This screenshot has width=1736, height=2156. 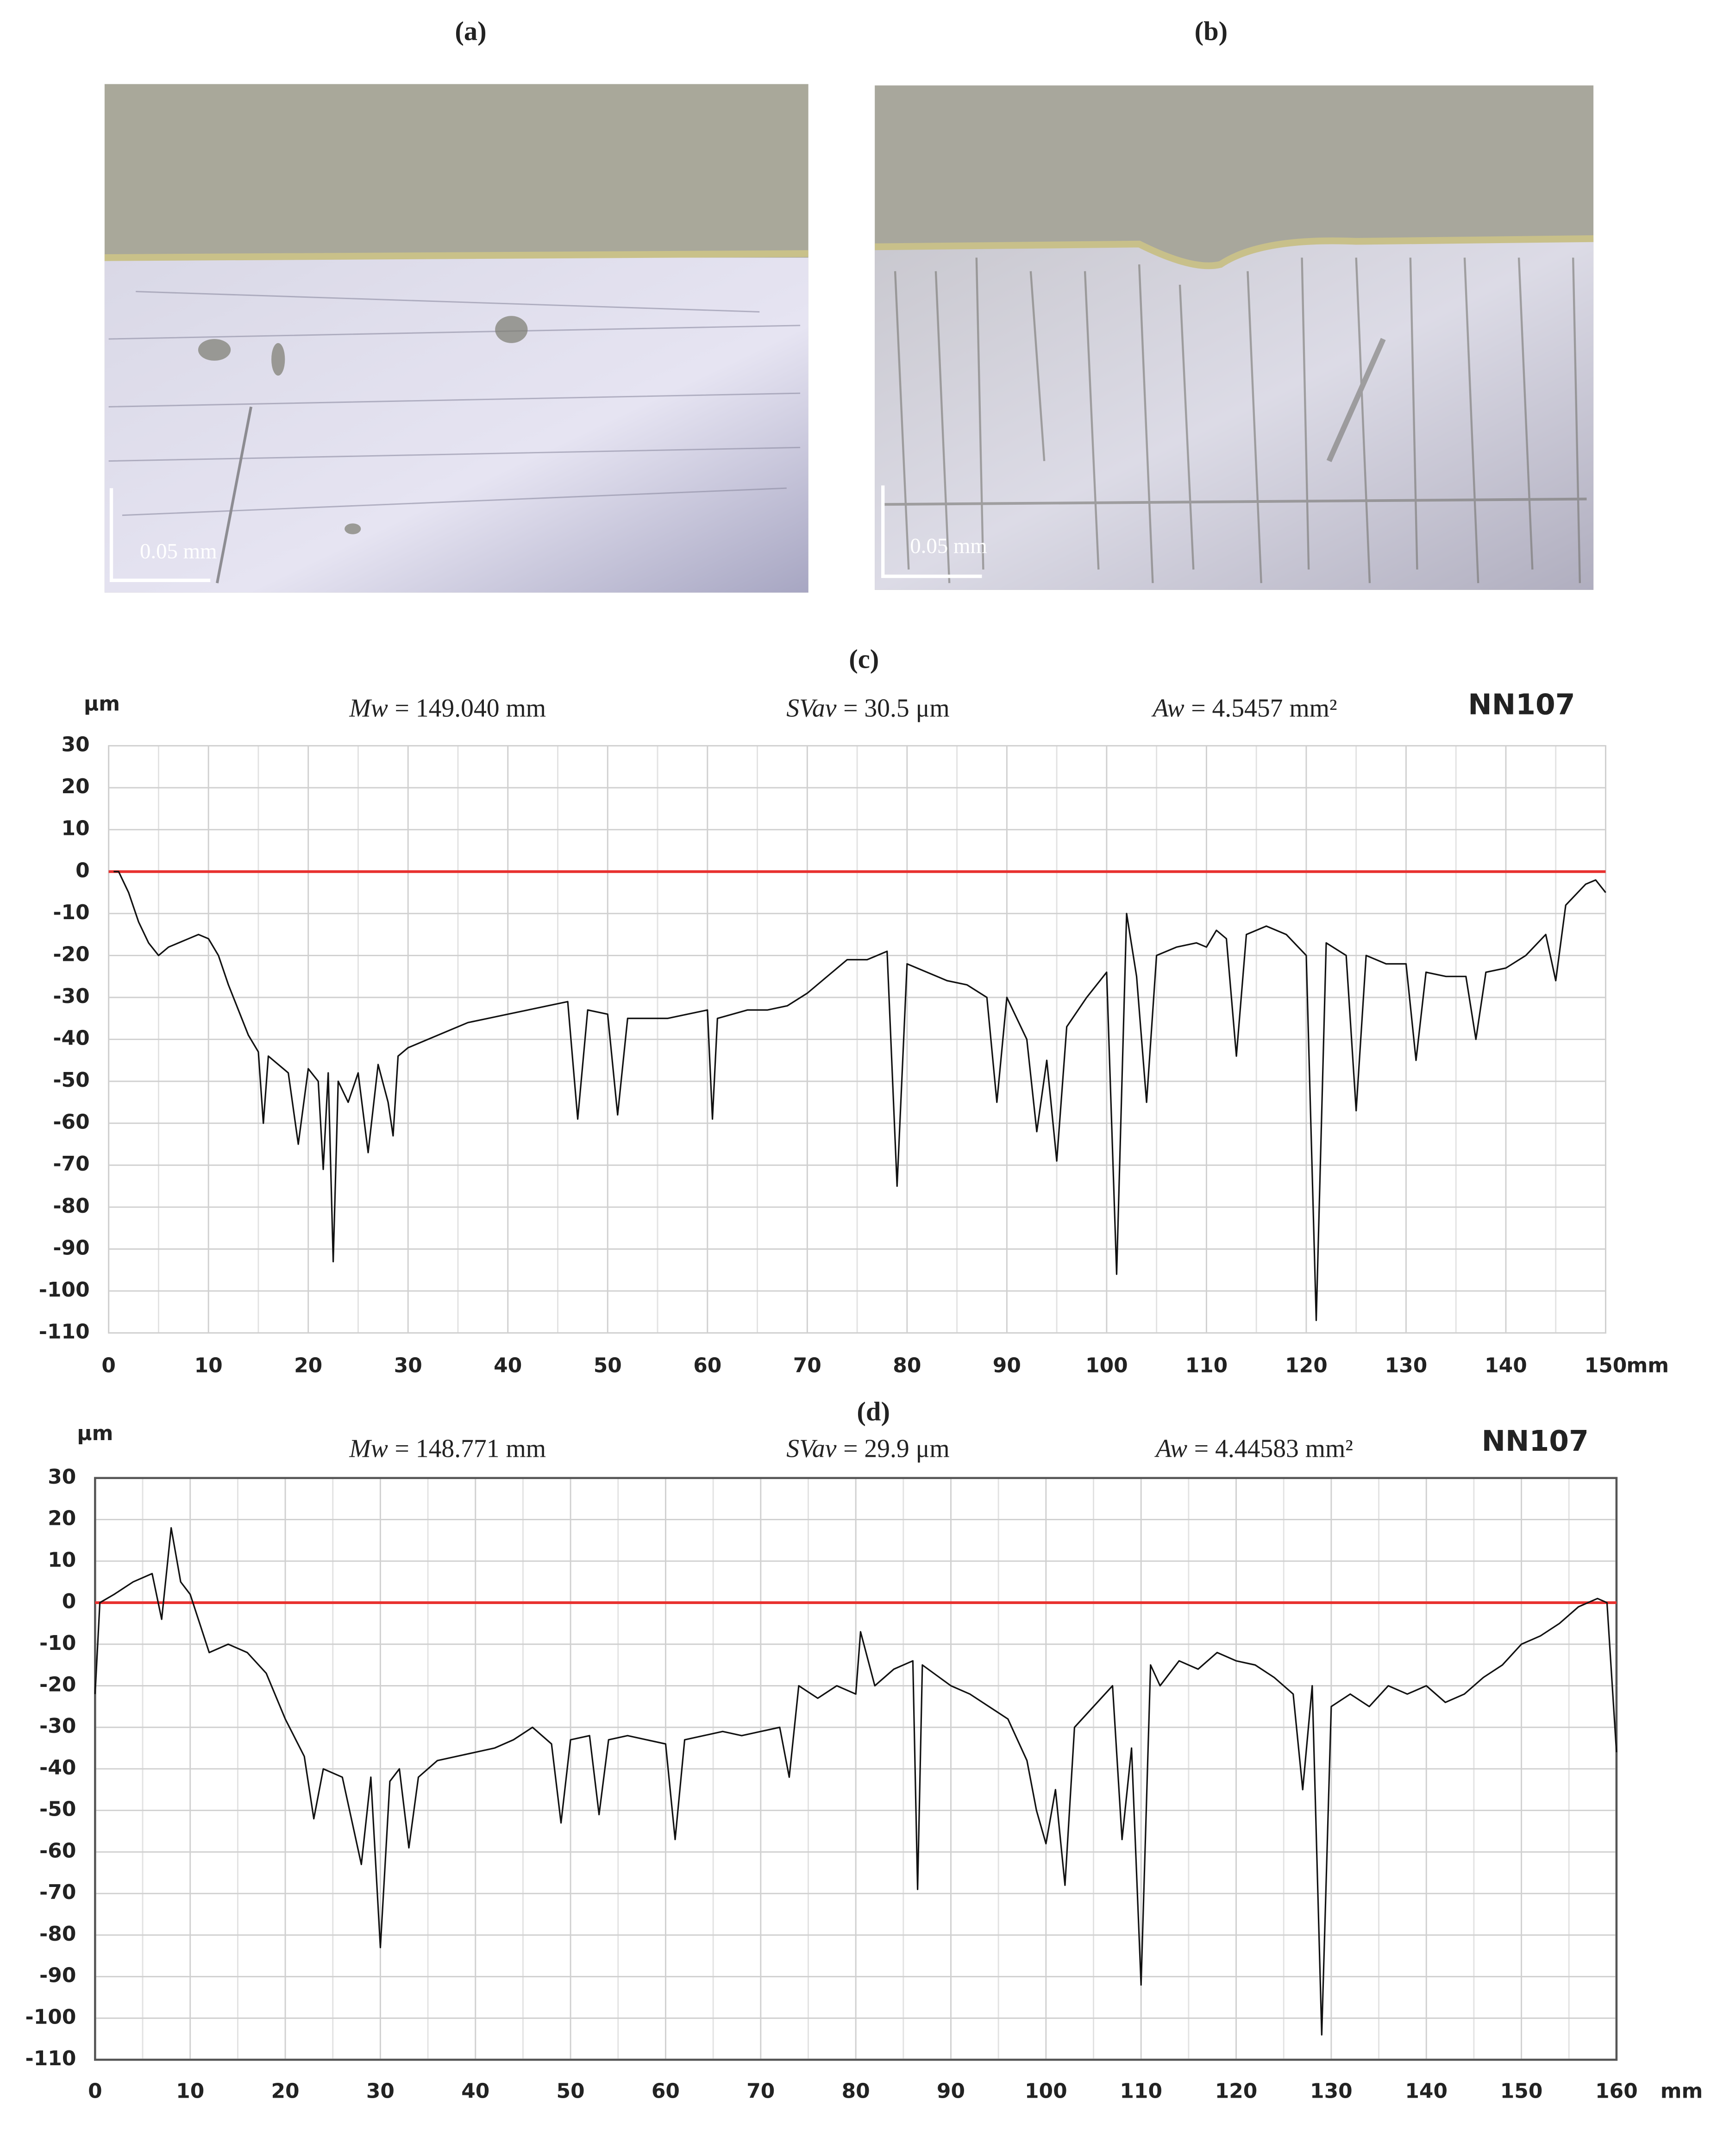 I want to click on annotation-text: = 4.44583 mm², so click(x=1273, y=1448).